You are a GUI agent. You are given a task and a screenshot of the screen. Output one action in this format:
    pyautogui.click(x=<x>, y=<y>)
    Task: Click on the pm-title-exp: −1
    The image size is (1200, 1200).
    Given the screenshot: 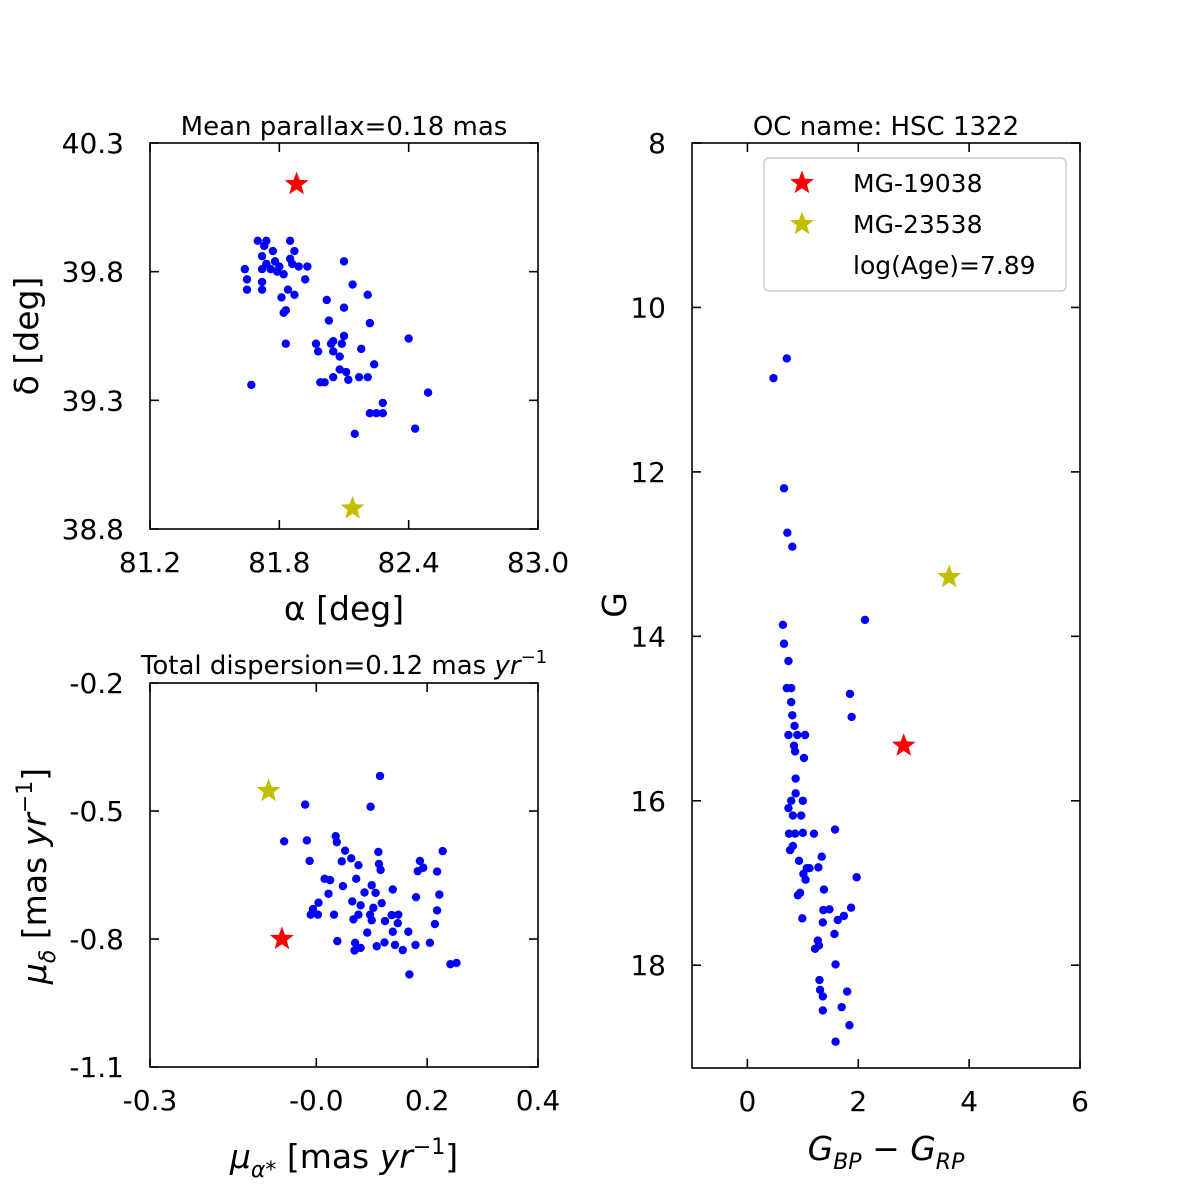 What is the action you would take?
    pyautogui.click(x=534, y=657)
    